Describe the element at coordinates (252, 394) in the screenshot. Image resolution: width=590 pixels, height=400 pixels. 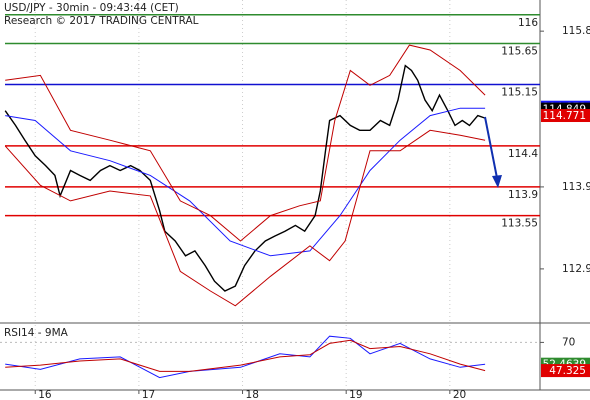
I see `x-tick-label: 18` at that location.